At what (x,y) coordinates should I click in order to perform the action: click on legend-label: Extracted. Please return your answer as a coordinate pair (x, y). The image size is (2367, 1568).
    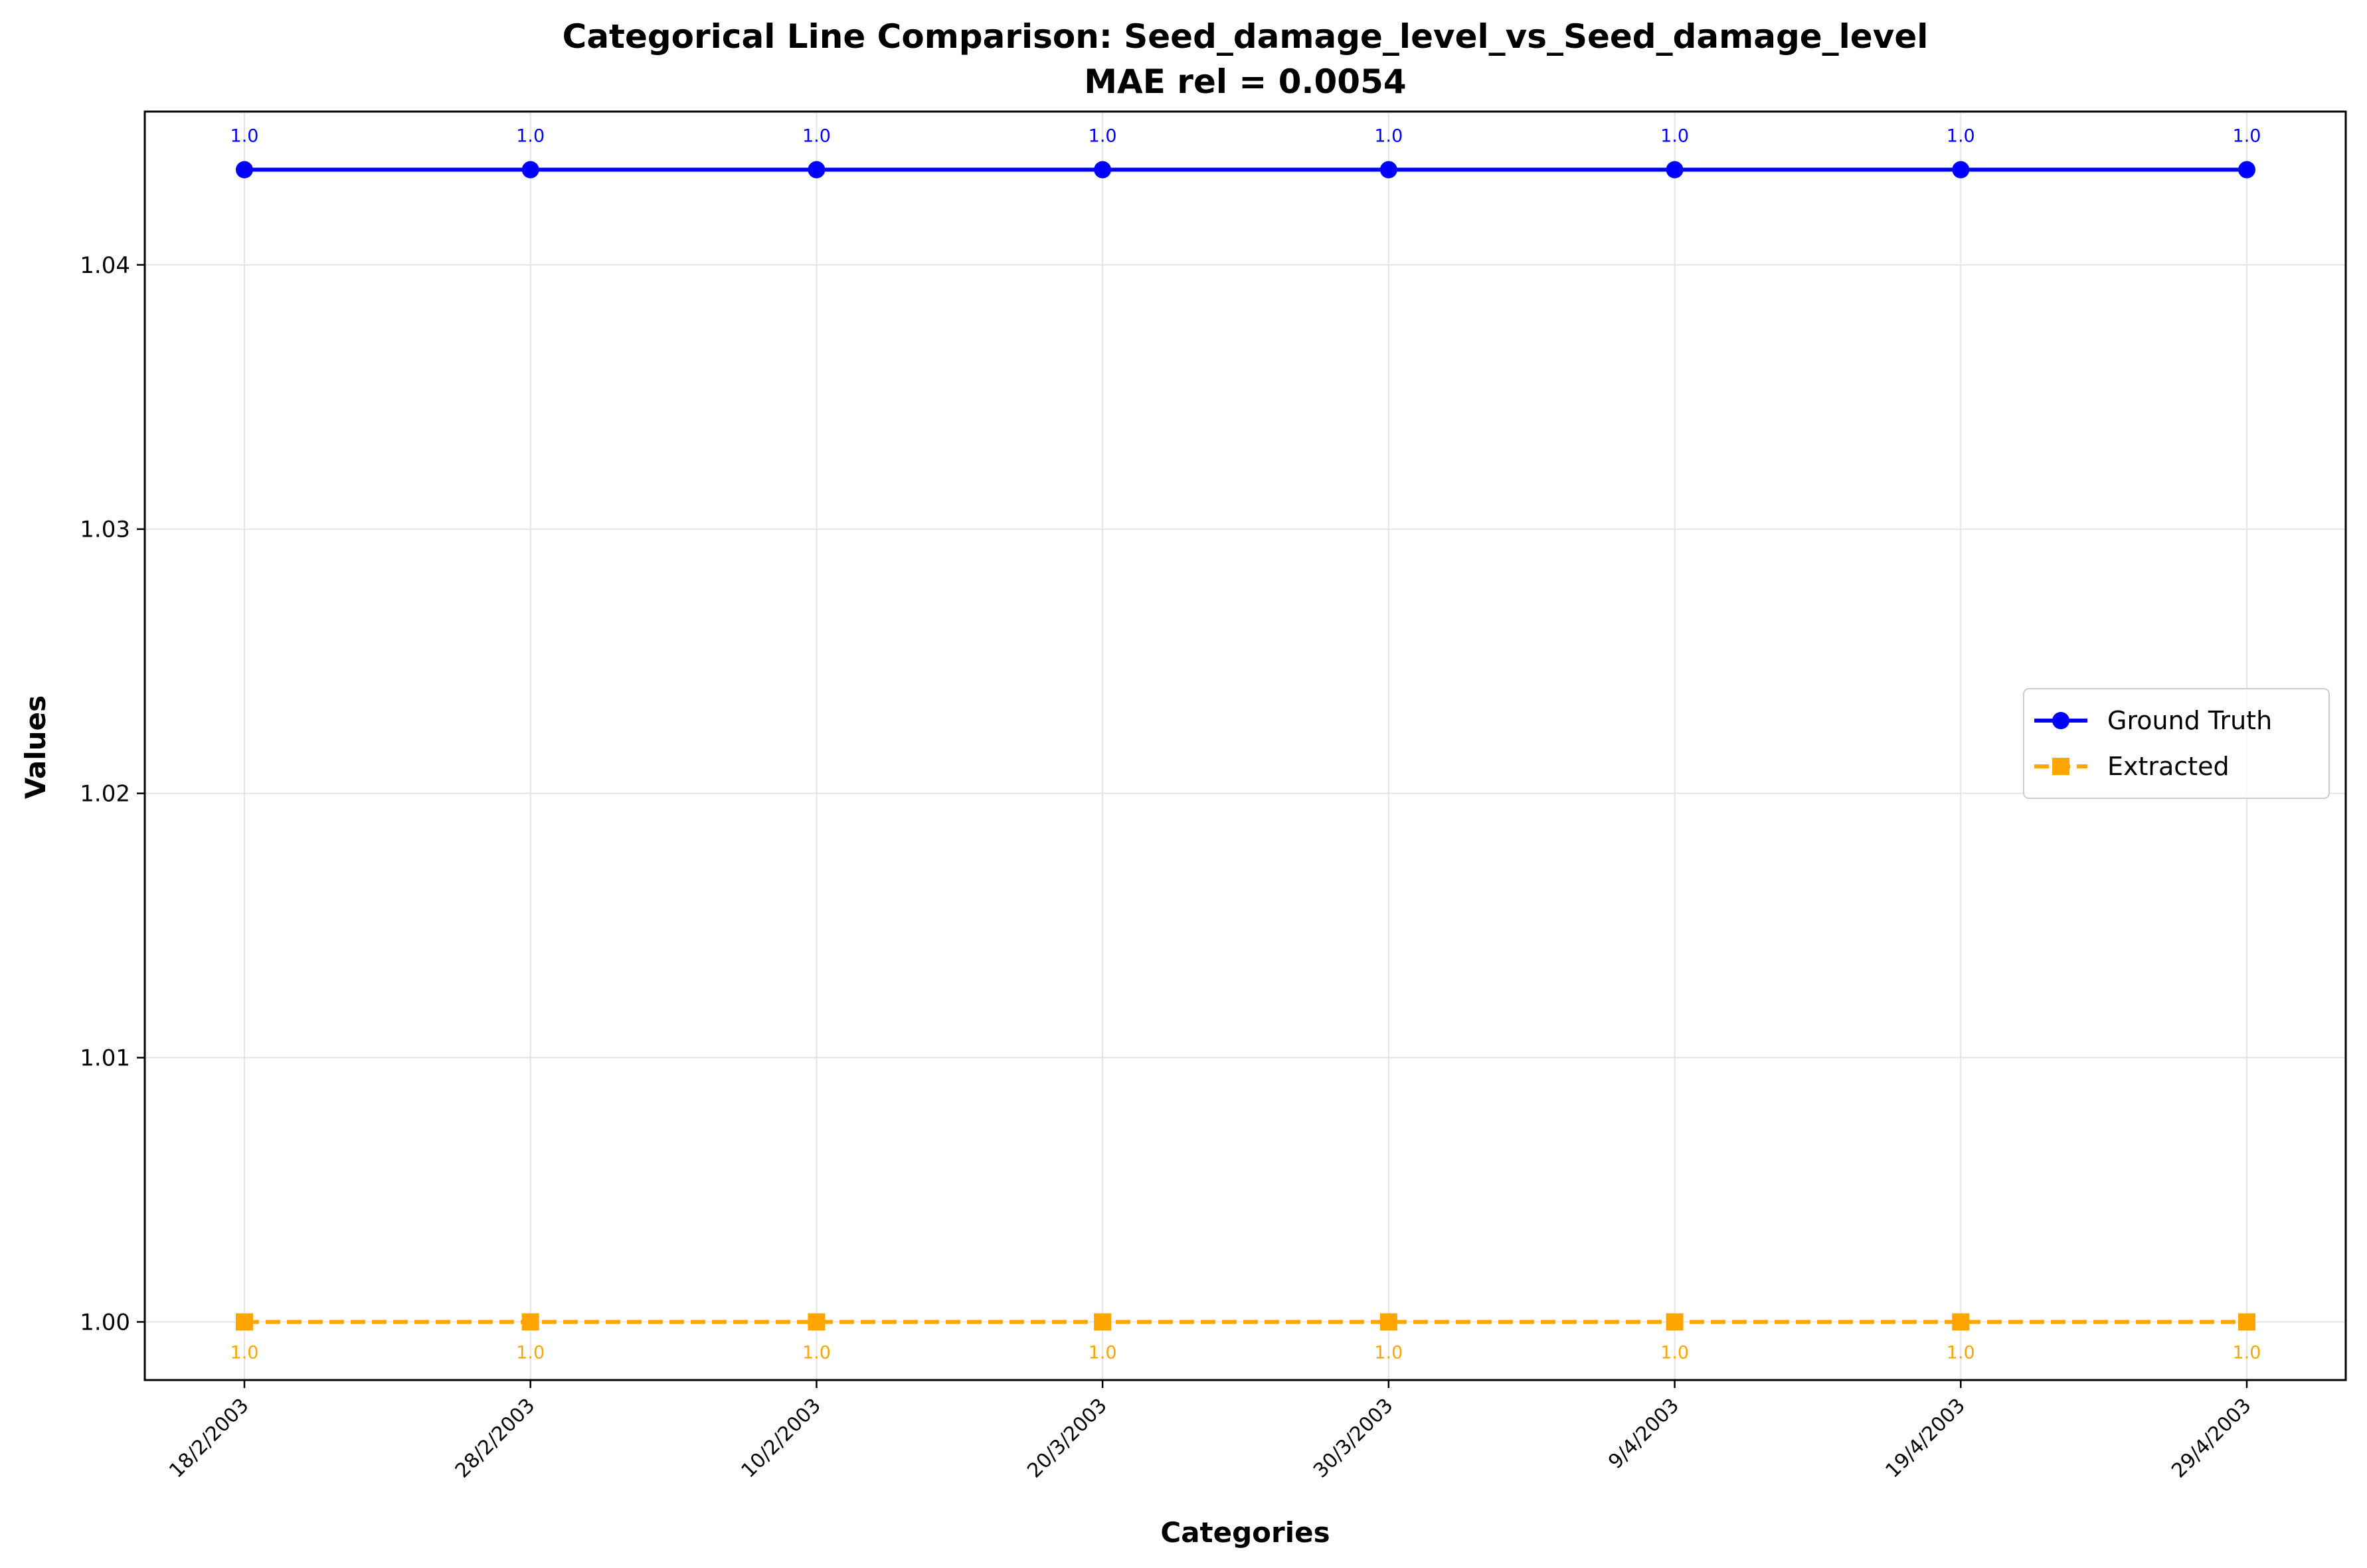
    Looking at the image, I should click on (2168, 767).